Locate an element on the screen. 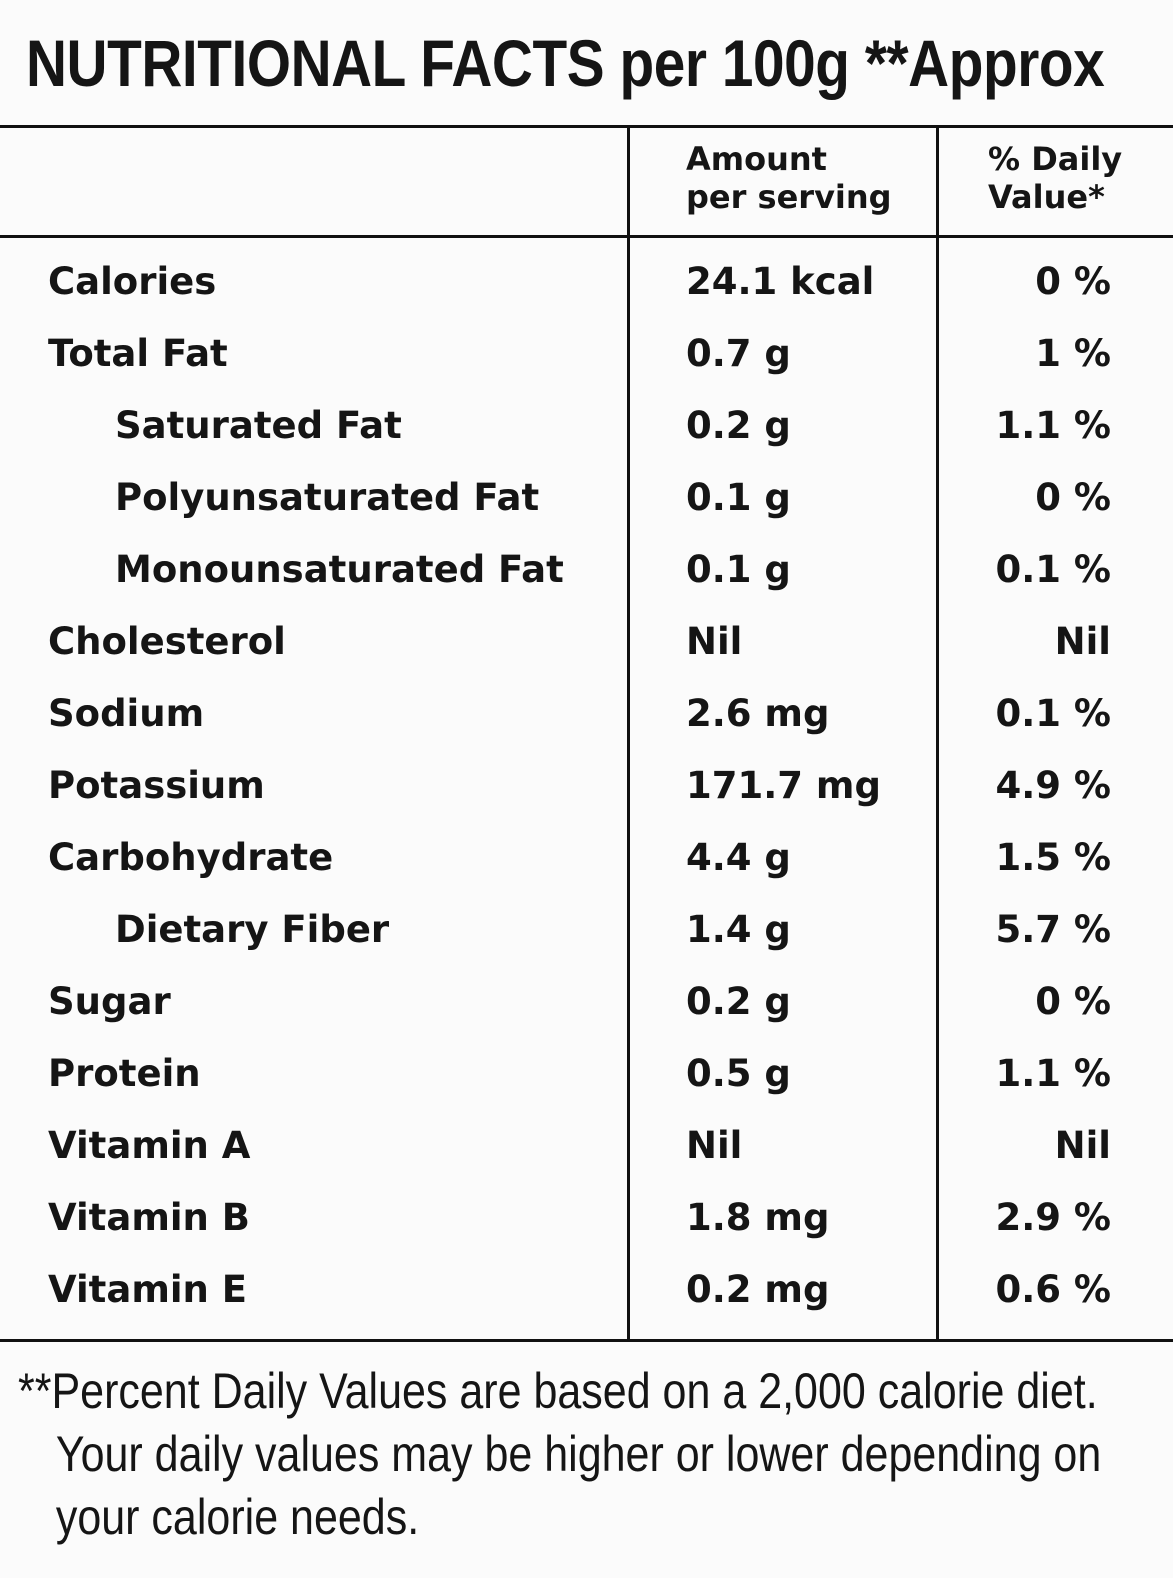  table-row: Calories 24.1 kcal 0 % is located at coordinates (586, 282).